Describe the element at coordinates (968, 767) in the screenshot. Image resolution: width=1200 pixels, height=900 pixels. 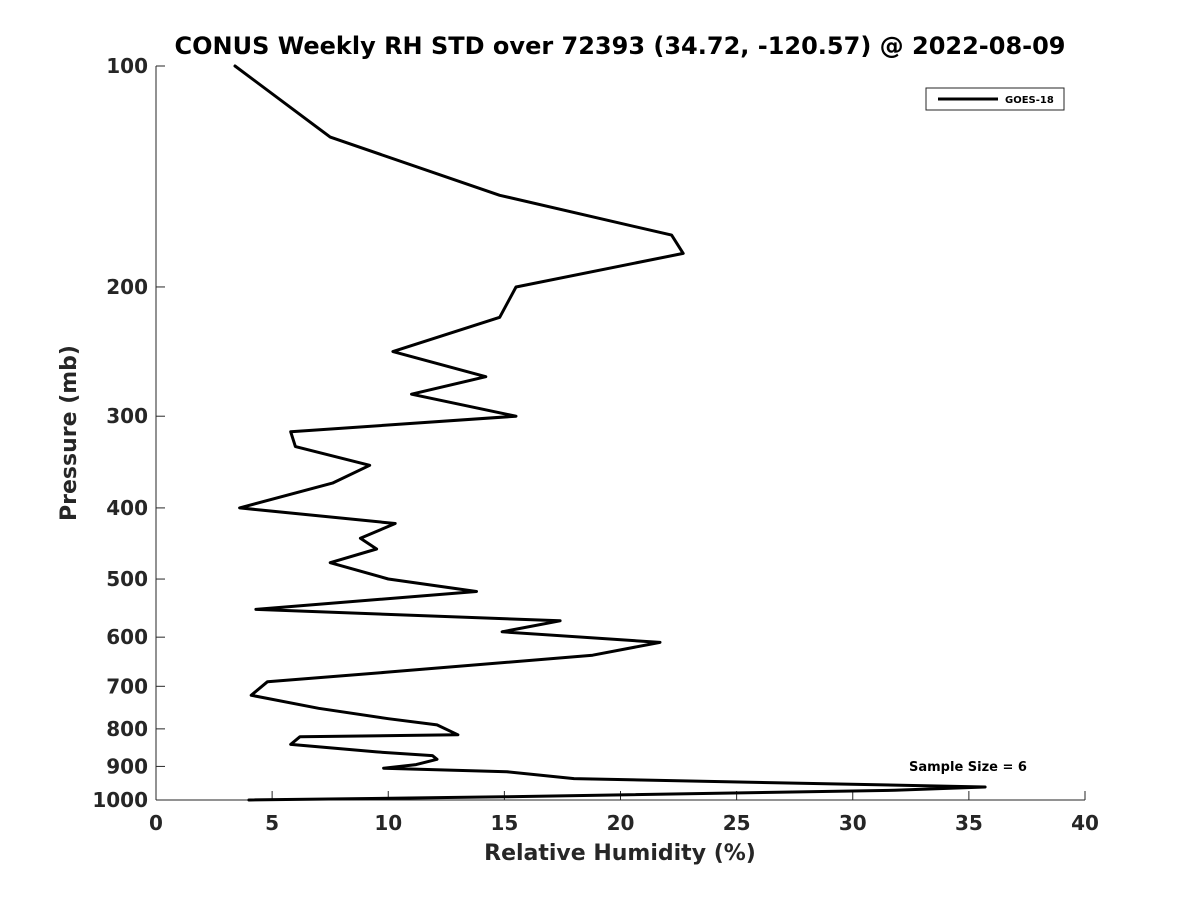
I see `sample-size-annotation: Sample Size = 6` at that location.